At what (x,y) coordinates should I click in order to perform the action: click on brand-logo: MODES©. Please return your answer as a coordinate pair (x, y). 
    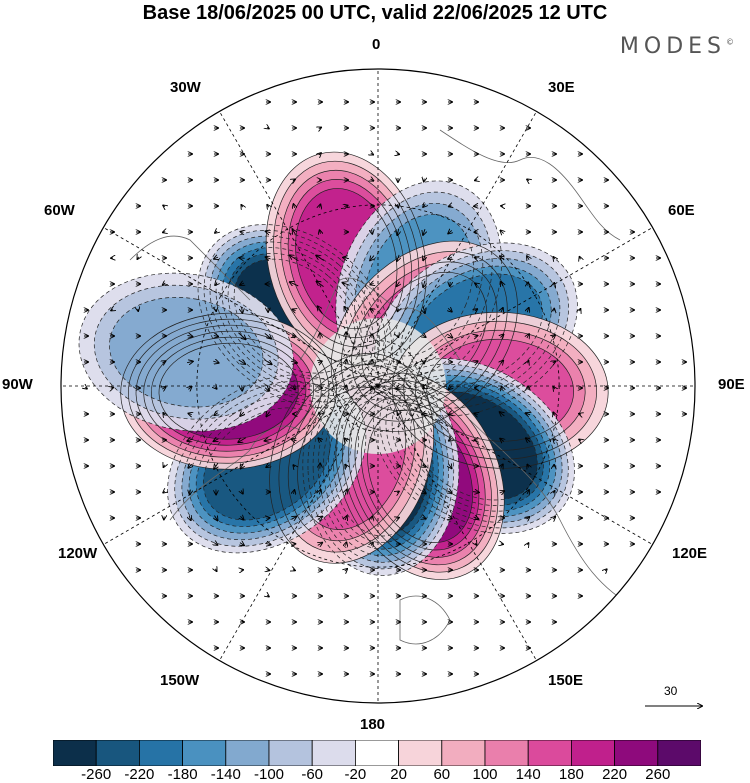
    Looking at the image, I should click on (677, 46).